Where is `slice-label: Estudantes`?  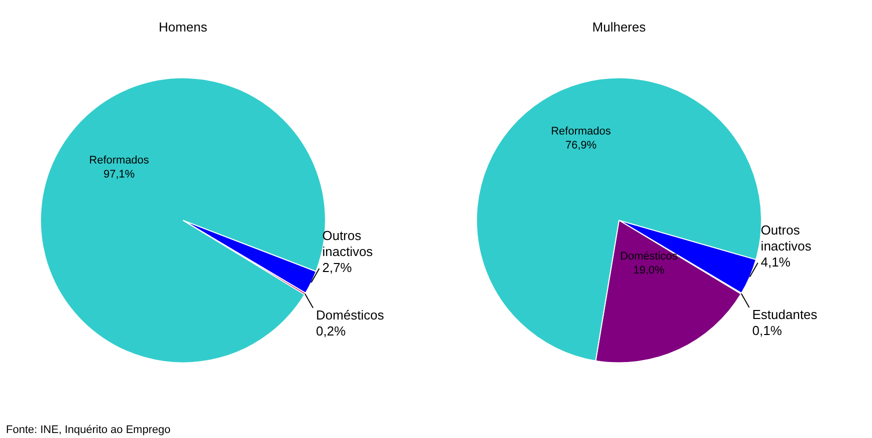 slice-label: Estudantes is located at coordinates (785, 314).